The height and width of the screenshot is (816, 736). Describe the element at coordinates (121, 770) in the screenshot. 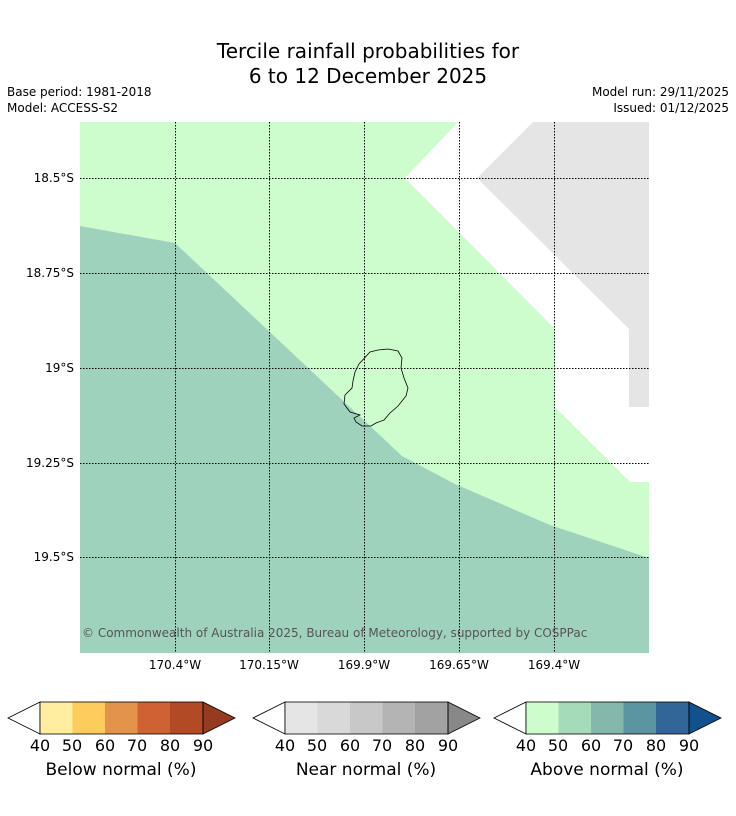

I see `below-normal-label: Below normal (%)` at that location.